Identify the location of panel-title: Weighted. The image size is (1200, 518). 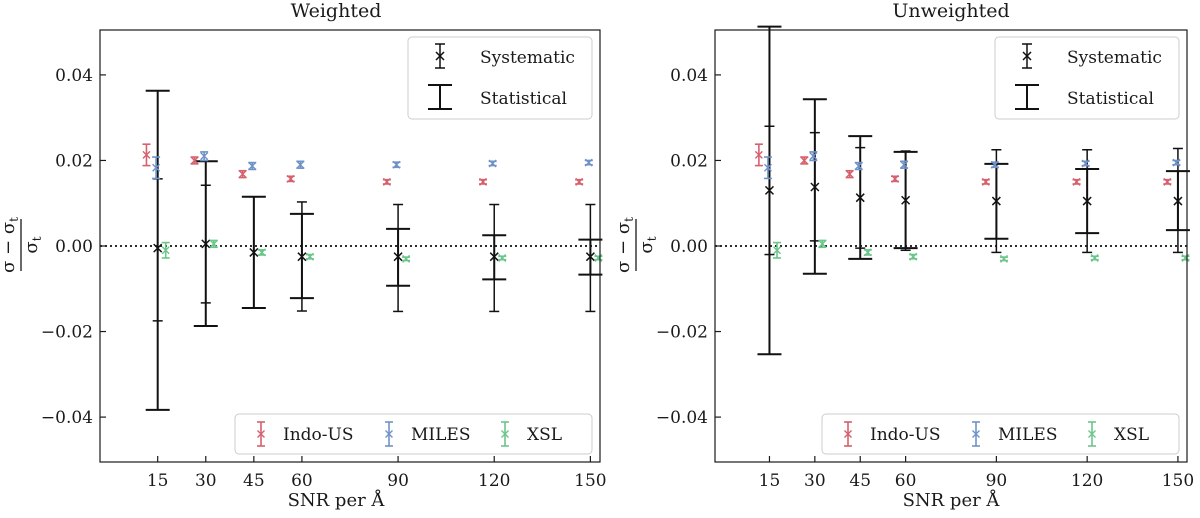
(336, 11).